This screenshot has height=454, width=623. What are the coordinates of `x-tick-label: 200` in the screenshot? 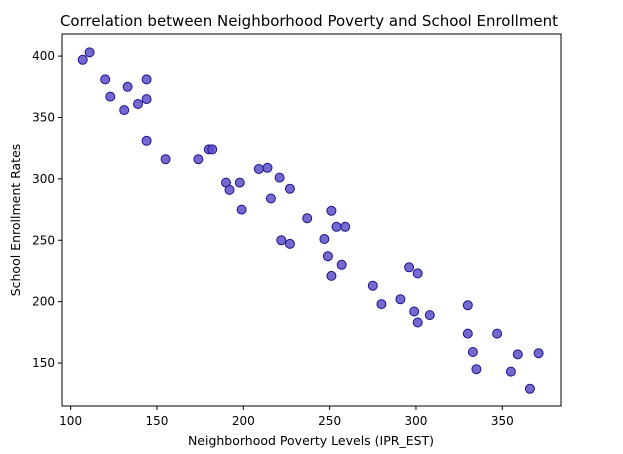 It's located at (243, 421).